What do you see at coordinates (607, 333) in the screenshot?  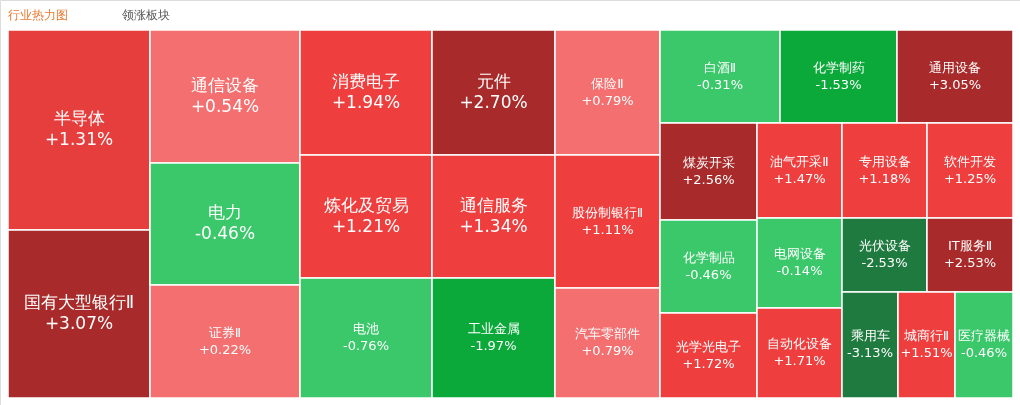 I see `category-label: 汽车零部件` at bounding box center [607, 333].